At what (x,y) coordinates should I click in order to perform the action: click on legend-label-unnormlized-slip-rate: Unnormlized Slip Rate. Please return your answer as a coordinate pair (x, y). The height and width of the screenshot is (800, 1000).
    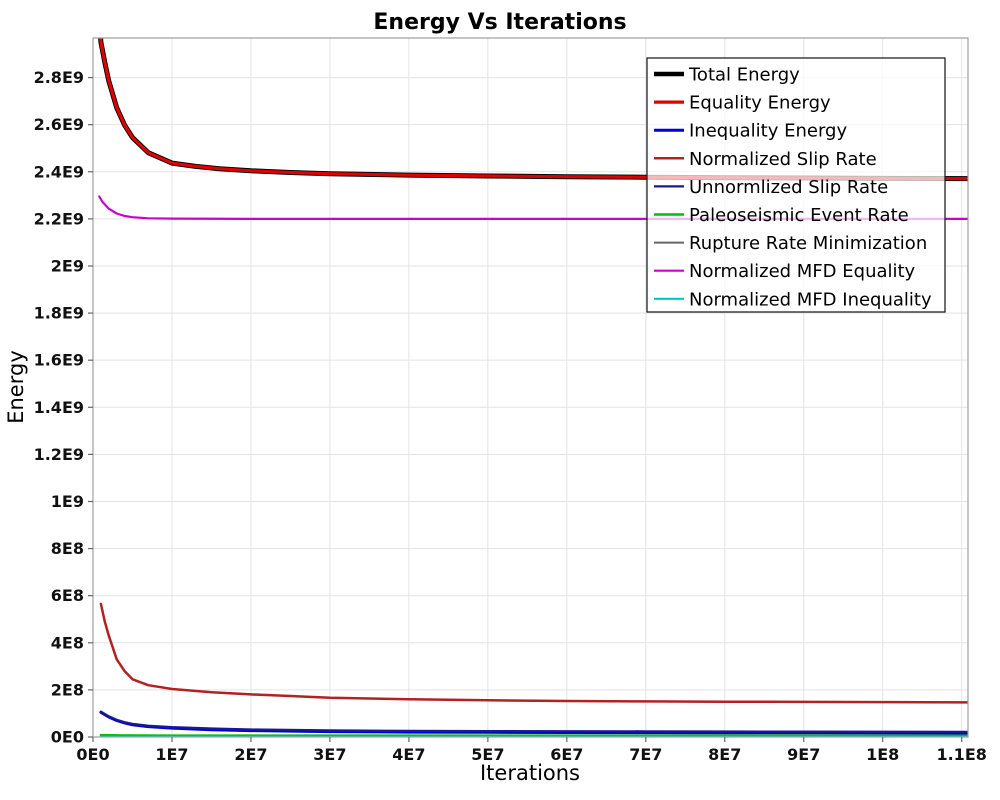
    Looking at the image, I should click on (788, 187).